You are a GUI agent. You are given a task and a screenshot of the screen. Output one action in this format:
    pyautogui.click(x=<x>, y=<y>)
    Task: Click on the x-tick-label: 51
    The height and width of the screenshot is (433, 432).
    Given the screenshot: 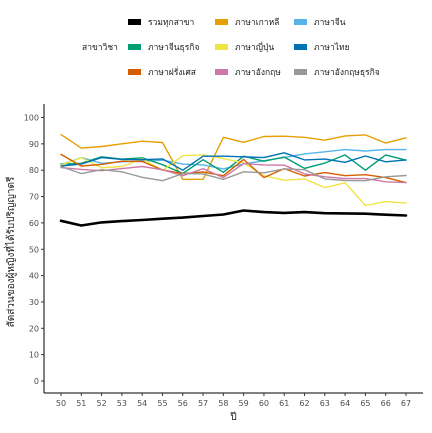 What is the action you would take?
    pyautogui.click(x=81, y=403)
    